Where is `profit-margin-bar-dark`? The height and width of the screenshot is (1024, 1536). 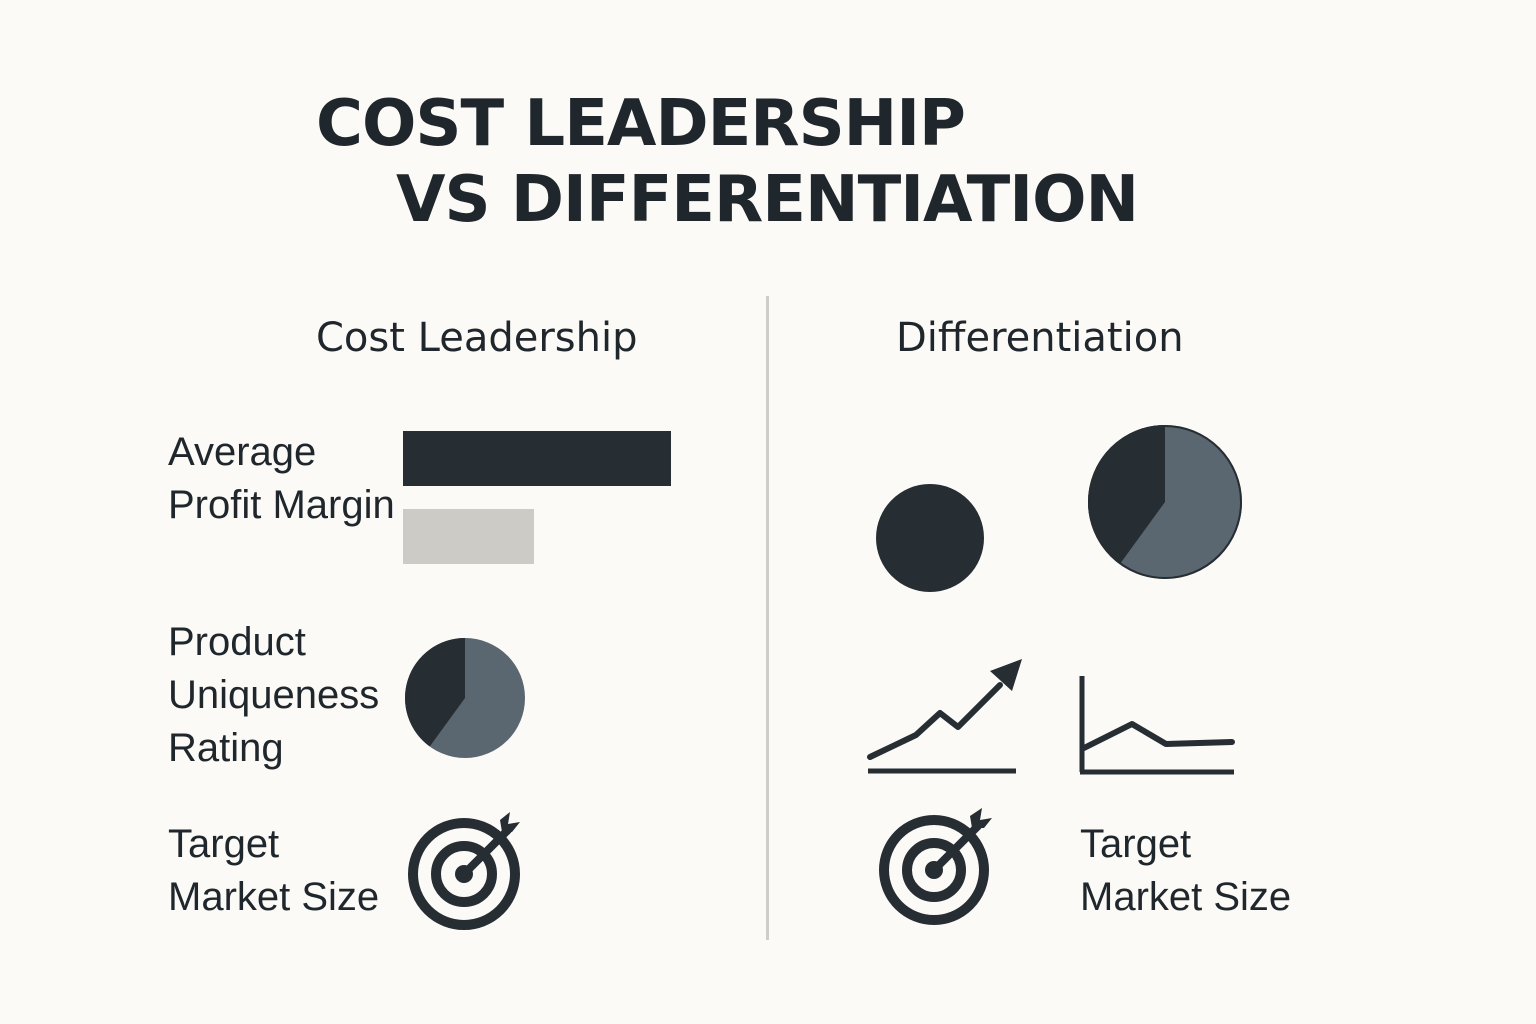 profit-margin-bar-dark is located at coordinates (537, 458).